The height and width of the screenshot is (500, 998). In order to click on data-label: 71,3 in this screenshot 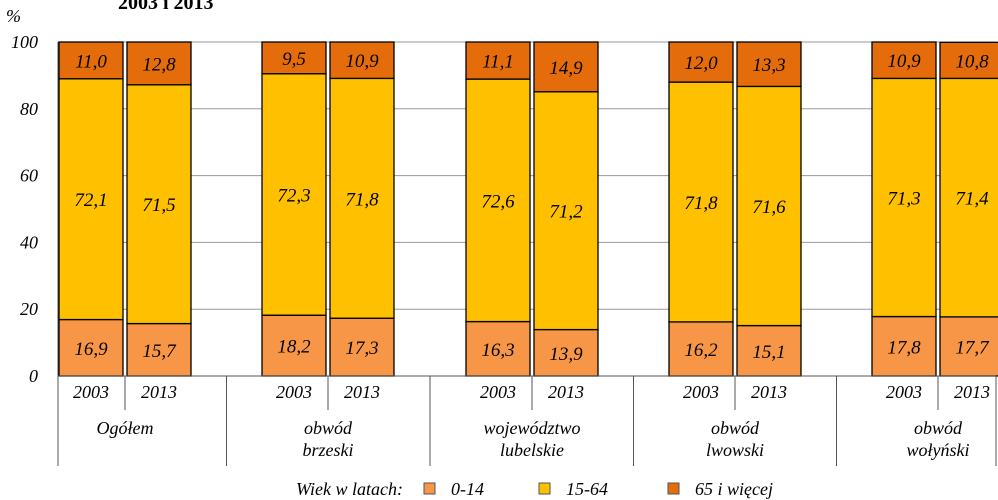, I will do `click(903, 198)`.